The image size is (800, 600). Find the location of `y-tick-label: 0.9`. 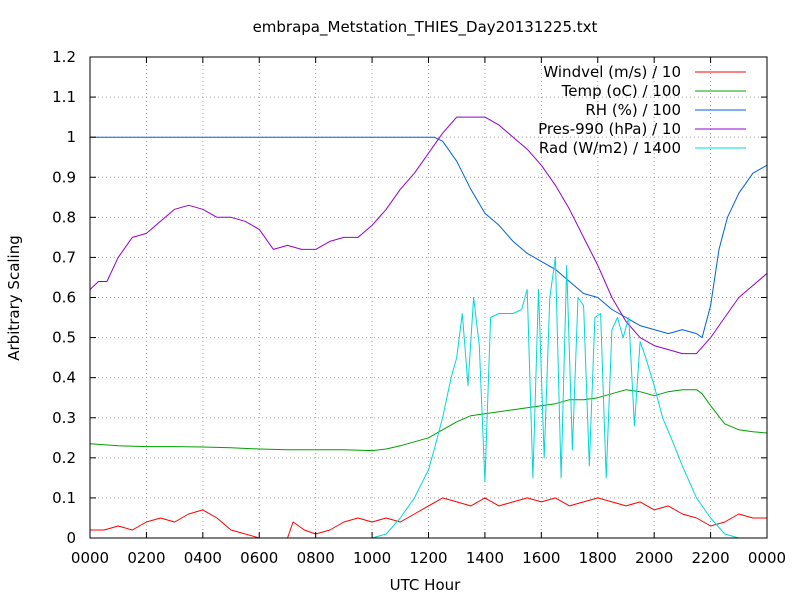

y-tick-label: 0.9 is located at coordinates (64, 177).